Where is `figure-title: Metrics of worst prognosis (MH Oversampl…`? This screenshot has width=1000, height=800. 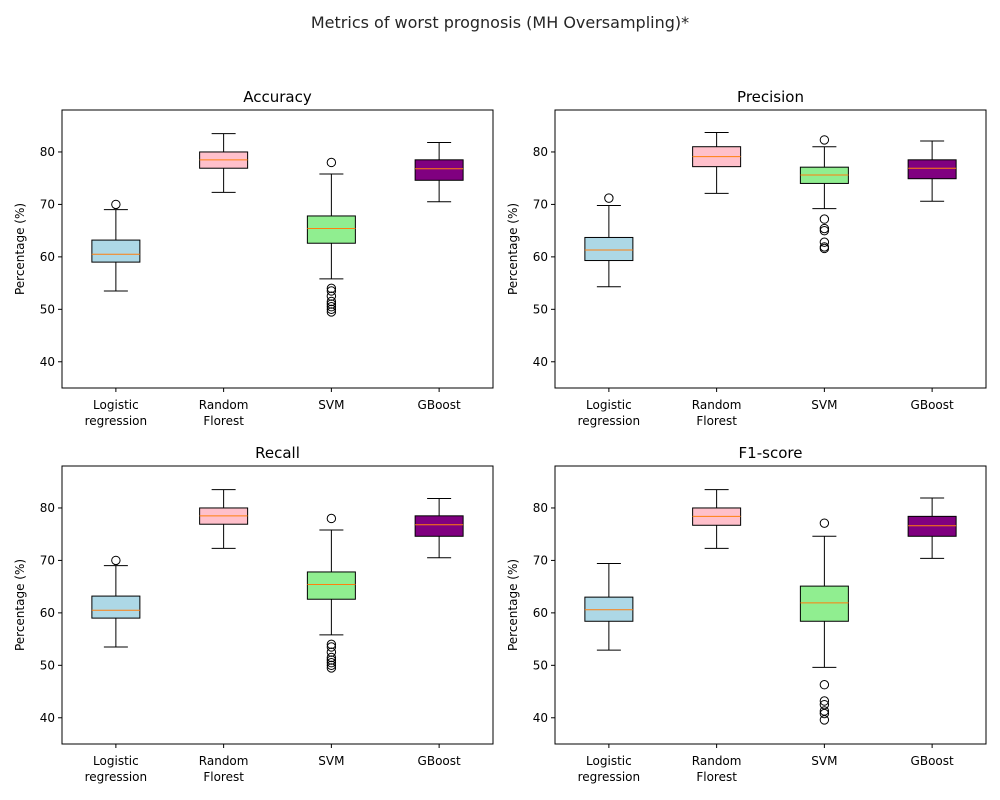 figure-title: Metrics of worst prognosis (MH Oversampl… is located at coordinates (500, 22).